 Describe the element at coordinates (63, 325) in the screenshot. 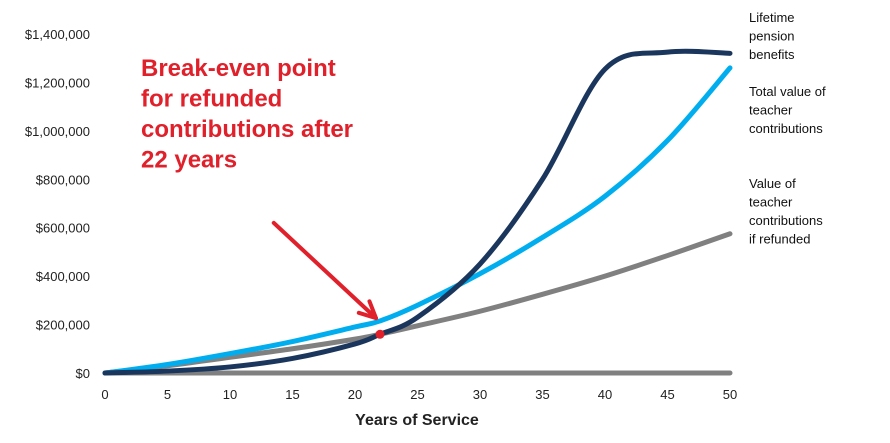

I see `y-tick-label: $200,000` at that location.